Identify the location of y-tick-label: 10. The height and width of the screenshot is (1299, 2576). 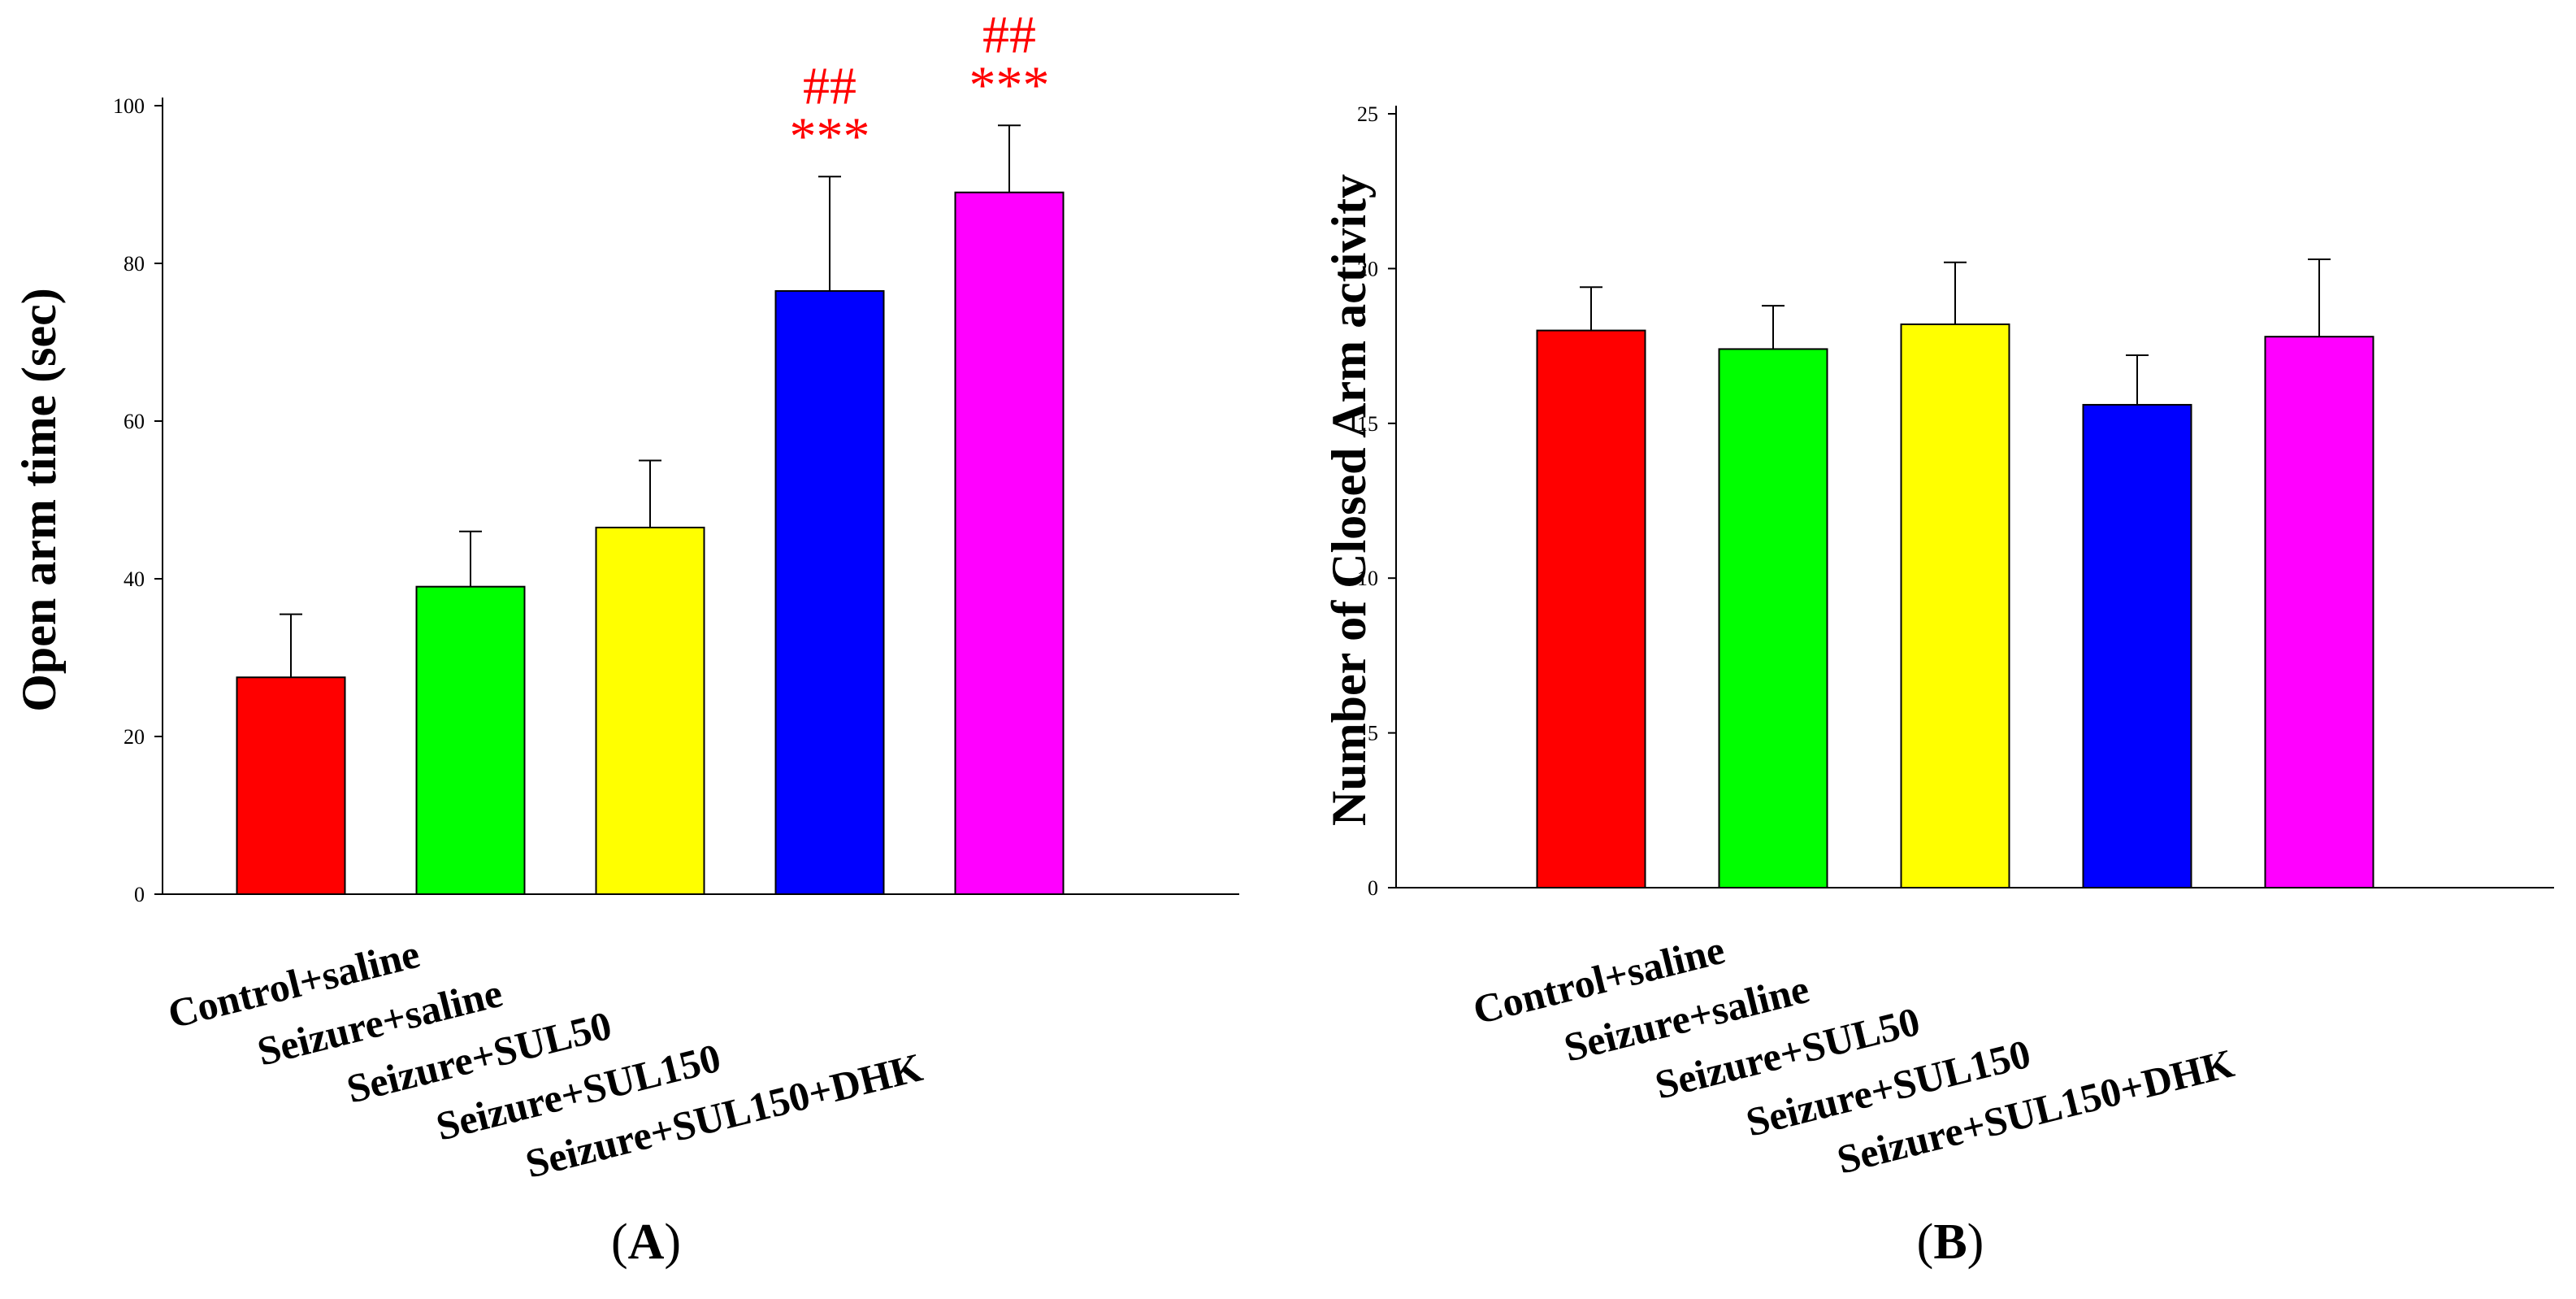
(1367, 578).